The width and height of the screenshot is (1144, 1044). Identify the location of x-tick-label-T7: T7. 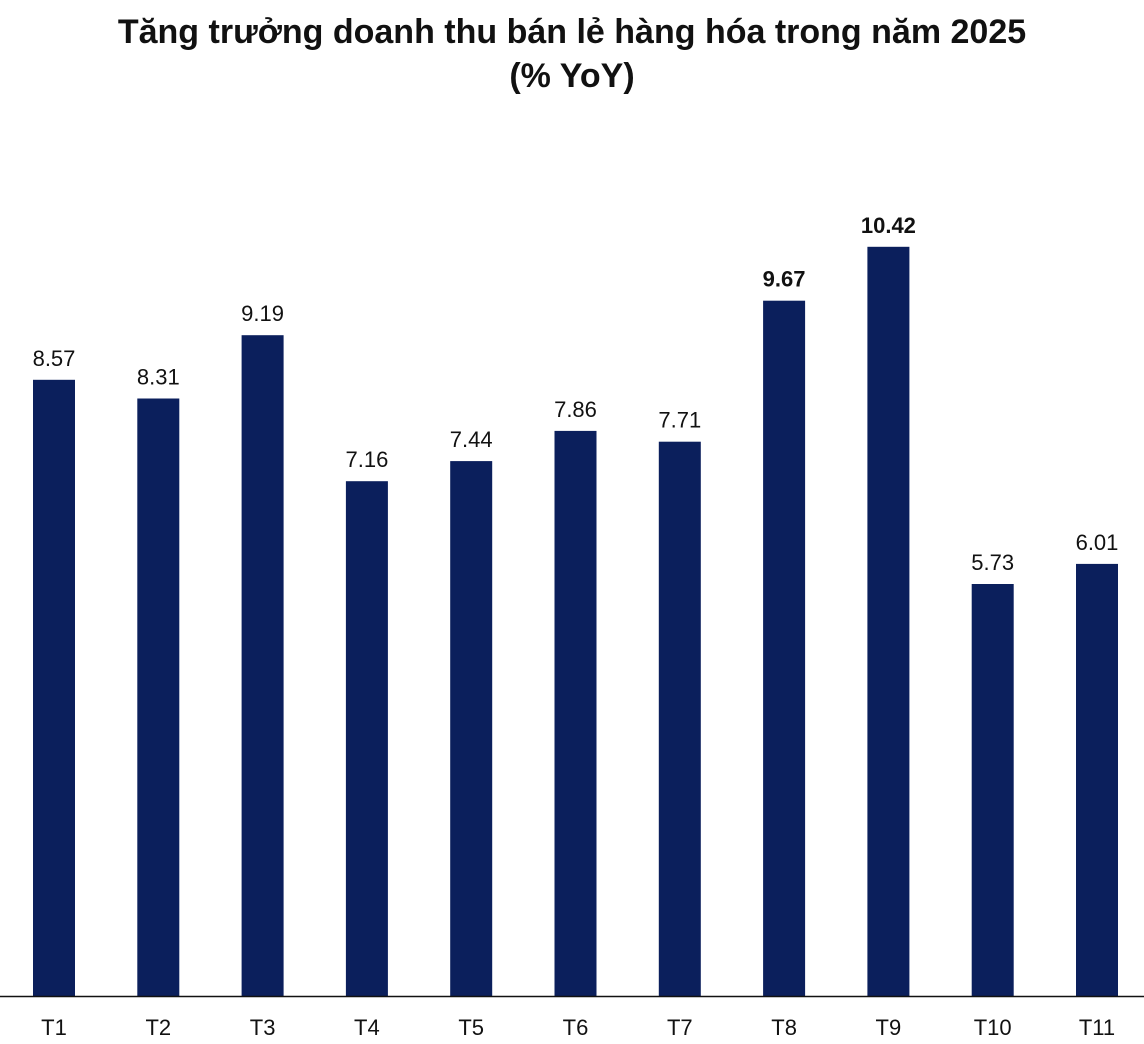
(680, 1027).